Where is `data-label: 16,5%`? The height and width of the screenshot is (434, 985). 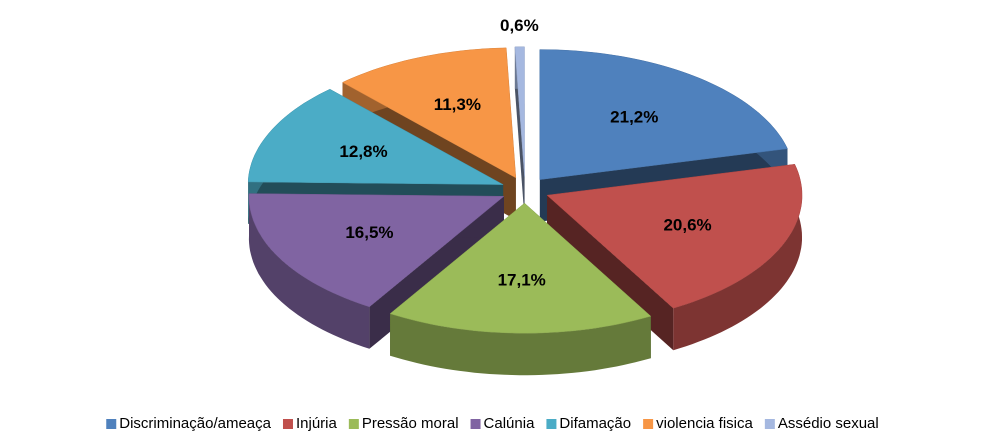 data-label: 16,5% is located at coordinates (369, 232).